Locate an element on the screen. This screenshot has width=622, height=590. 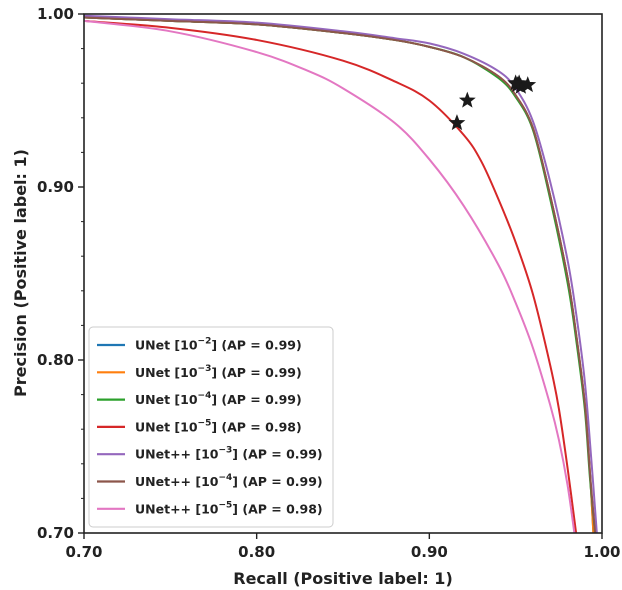
legend-label: UNet [10−3] (AP = 0.99) is located at coordinates (218, 372).